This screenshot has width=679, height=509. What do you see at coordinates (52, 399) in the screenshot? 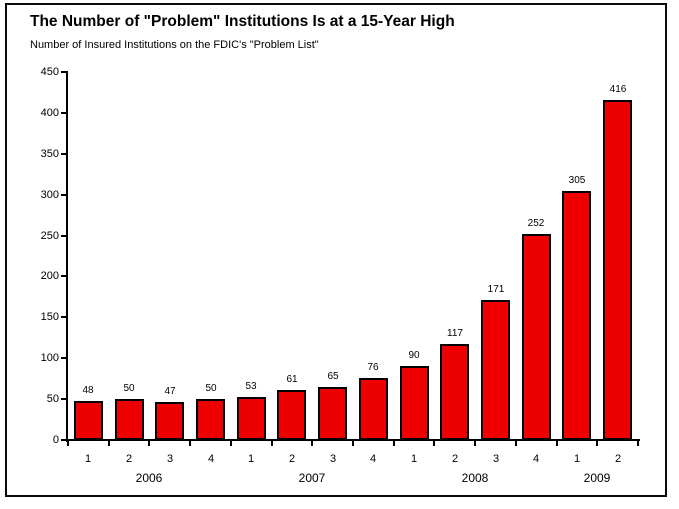
I see `y-tick-label: 50` at bounding box center [52, 399].